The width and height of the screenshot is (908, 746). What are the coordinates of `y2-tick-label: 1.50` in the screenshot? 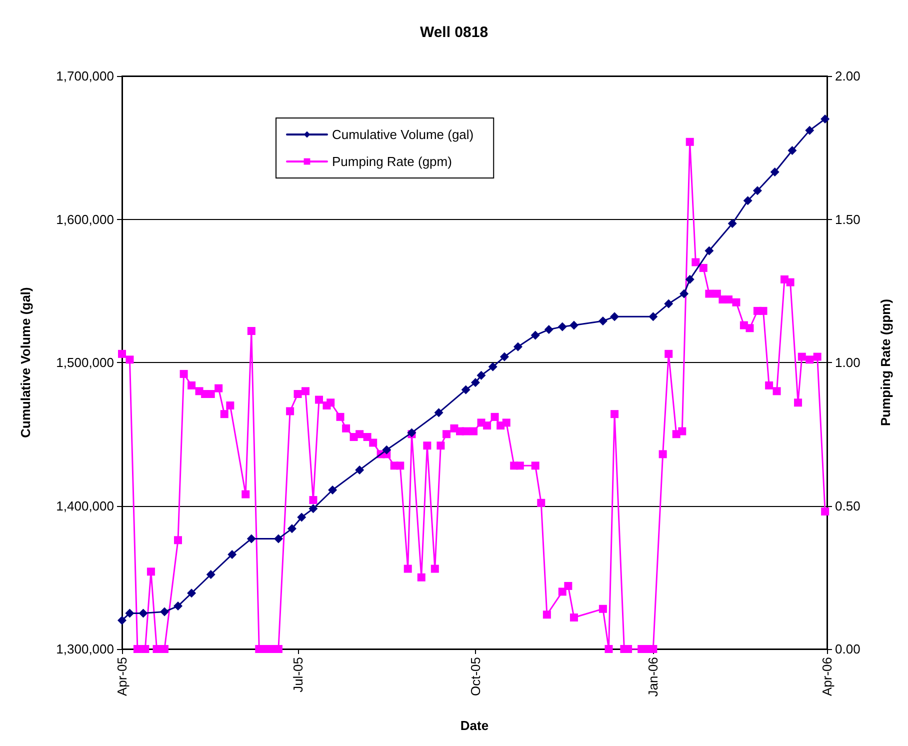 It's located at (847, 219).